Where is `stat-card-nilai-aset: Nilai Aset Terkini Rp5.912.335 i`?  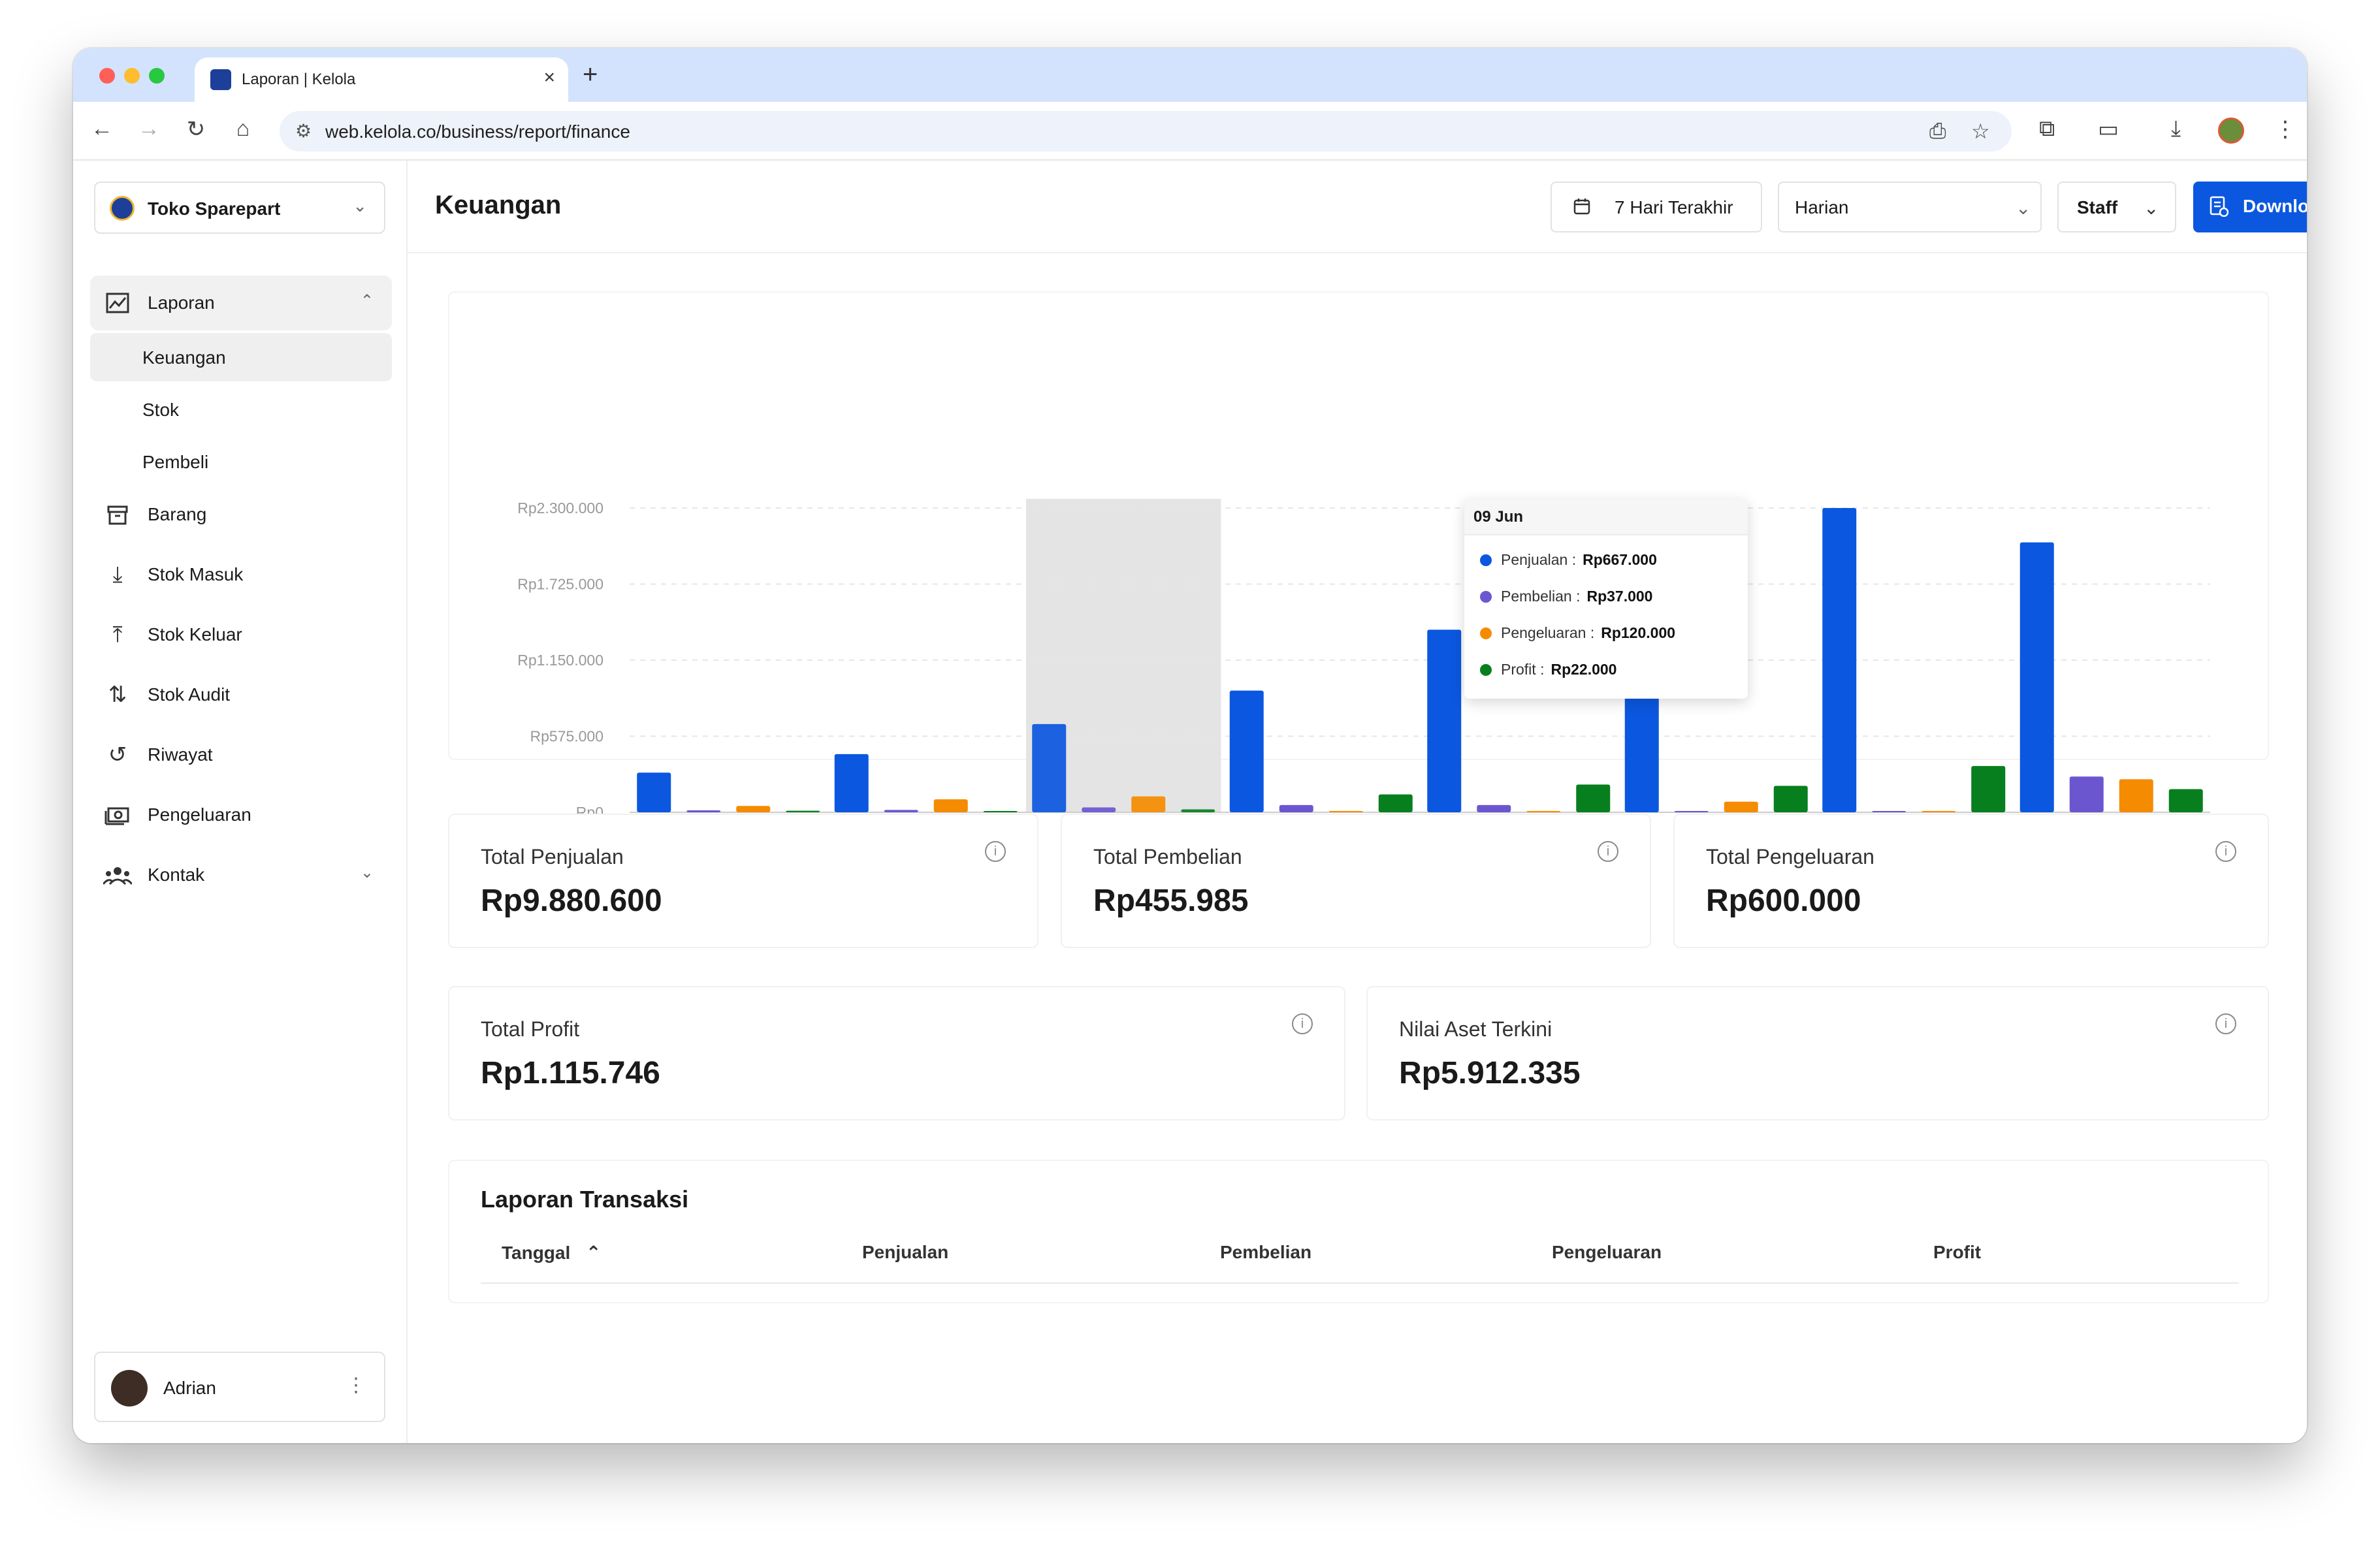
stat-card-nilai-aset: Nilai Aset Terkini Rp5.912.335 i is located at coordinates (1817, 1053).